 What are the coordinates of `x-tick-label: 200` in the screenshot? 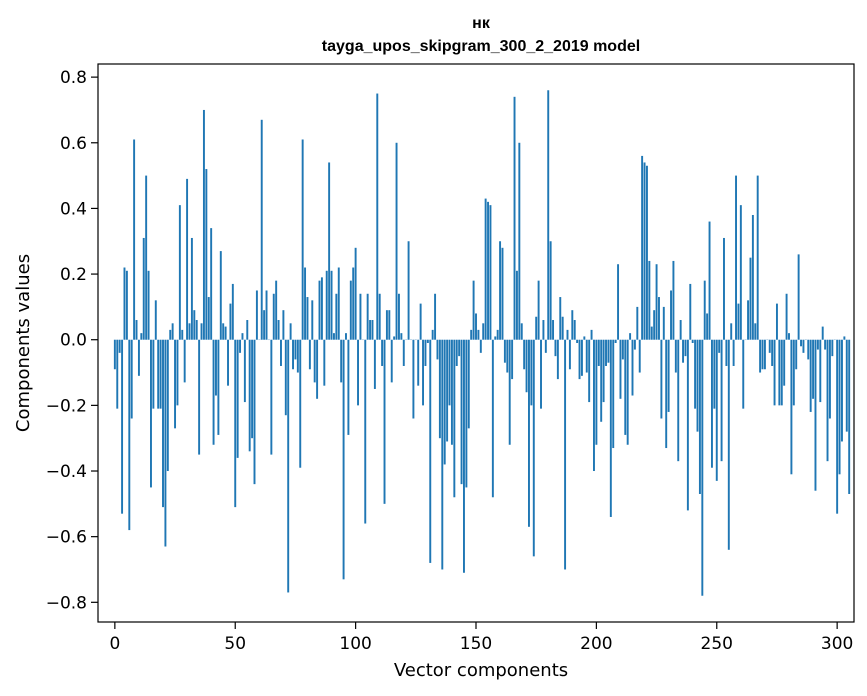 It's located at (596, 644).